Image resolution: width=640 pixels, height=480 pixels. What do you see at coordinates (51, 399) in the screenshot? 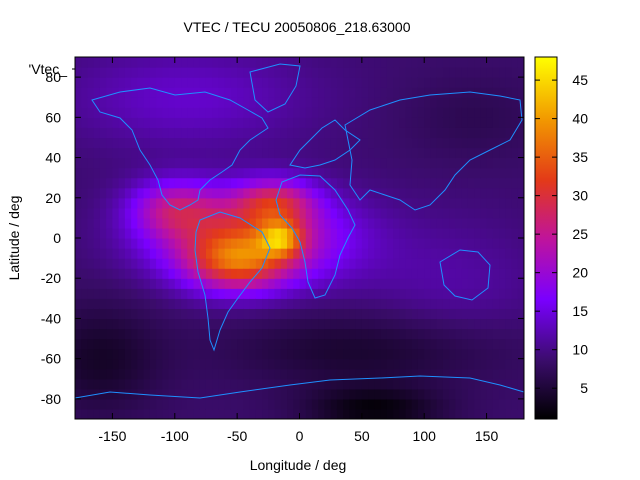
I see `y-tick-label: -80` at bounding box center [51, 399].